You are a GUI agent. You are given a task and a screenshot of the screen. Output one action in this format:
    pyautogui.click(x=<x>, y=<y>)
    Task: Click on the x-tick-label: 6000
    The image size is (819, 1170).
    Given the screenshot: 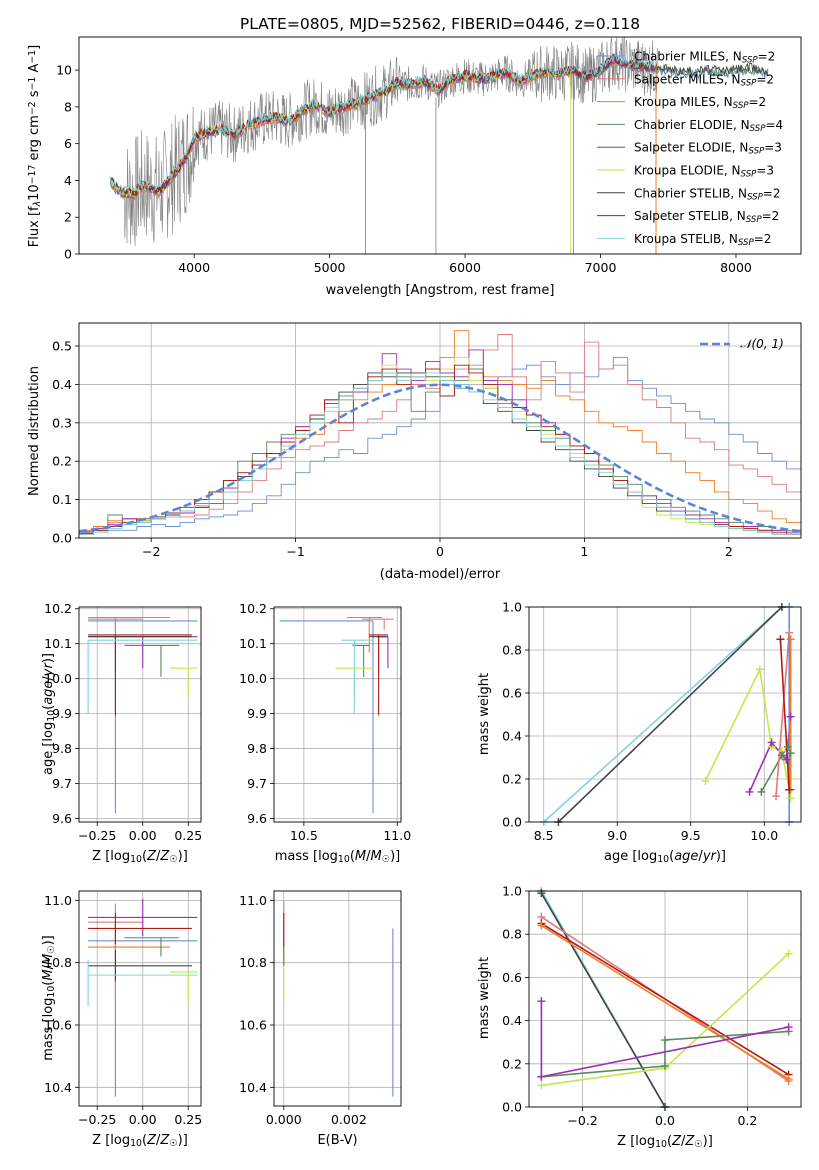 What is the action you would take?
    pyautogui.click(x=465, y=267)
    